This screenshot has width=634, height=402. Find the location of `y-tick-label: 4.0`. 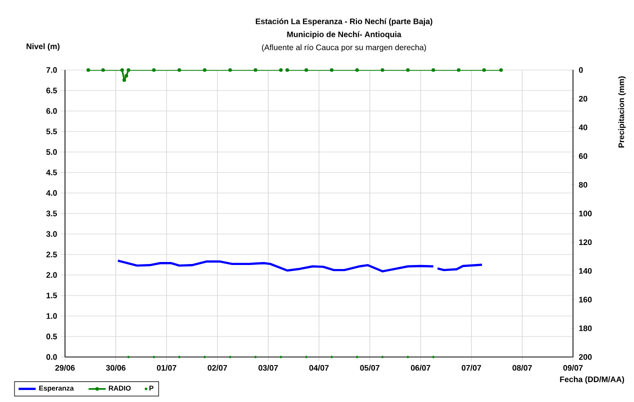

y-tick-label: 4.0 is located at coordinates (51, 193).